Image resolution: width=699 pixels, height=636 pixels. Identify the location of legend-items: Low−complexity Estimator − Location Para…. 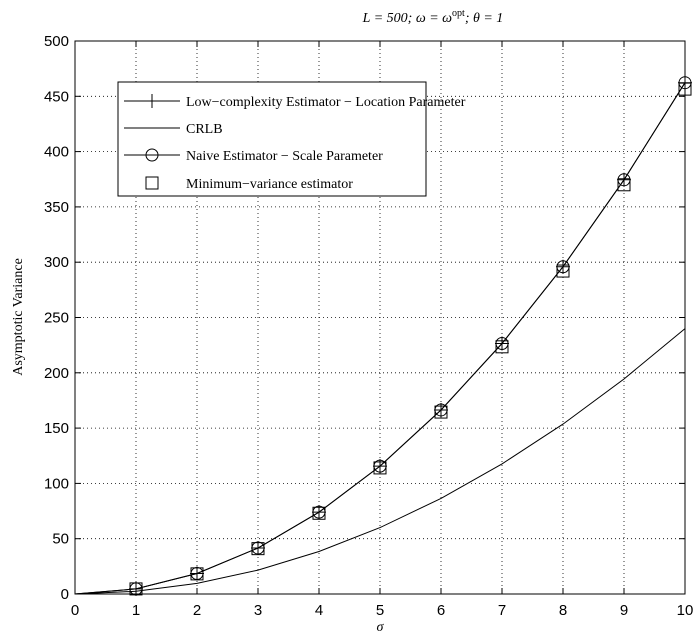
(295, 143).